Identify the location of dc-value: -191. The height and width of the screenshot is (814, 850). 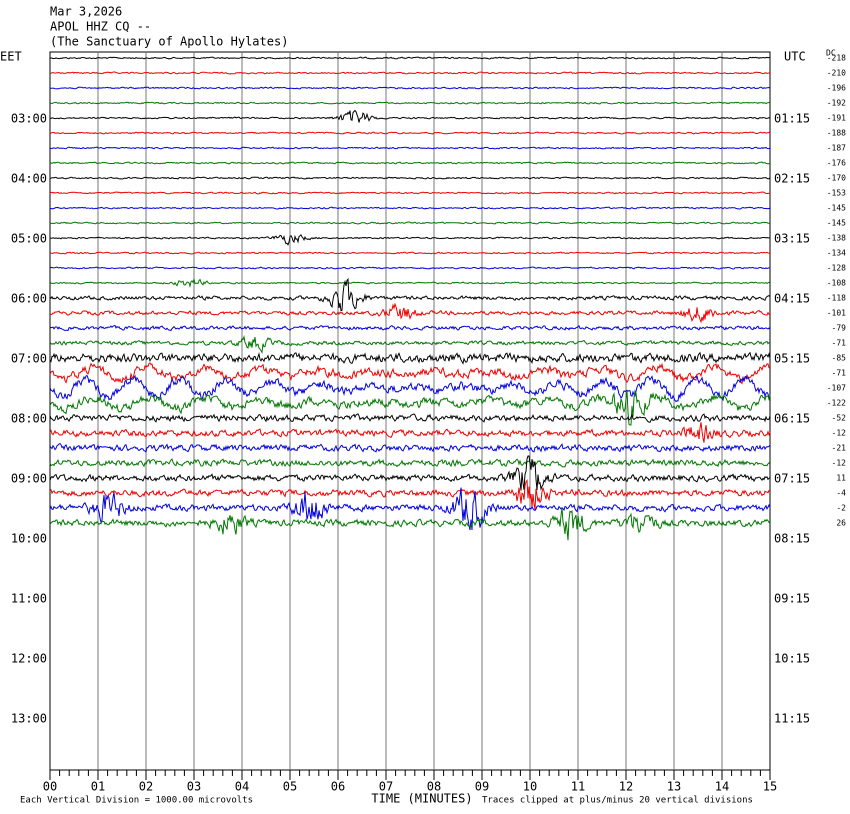
(836, 118).